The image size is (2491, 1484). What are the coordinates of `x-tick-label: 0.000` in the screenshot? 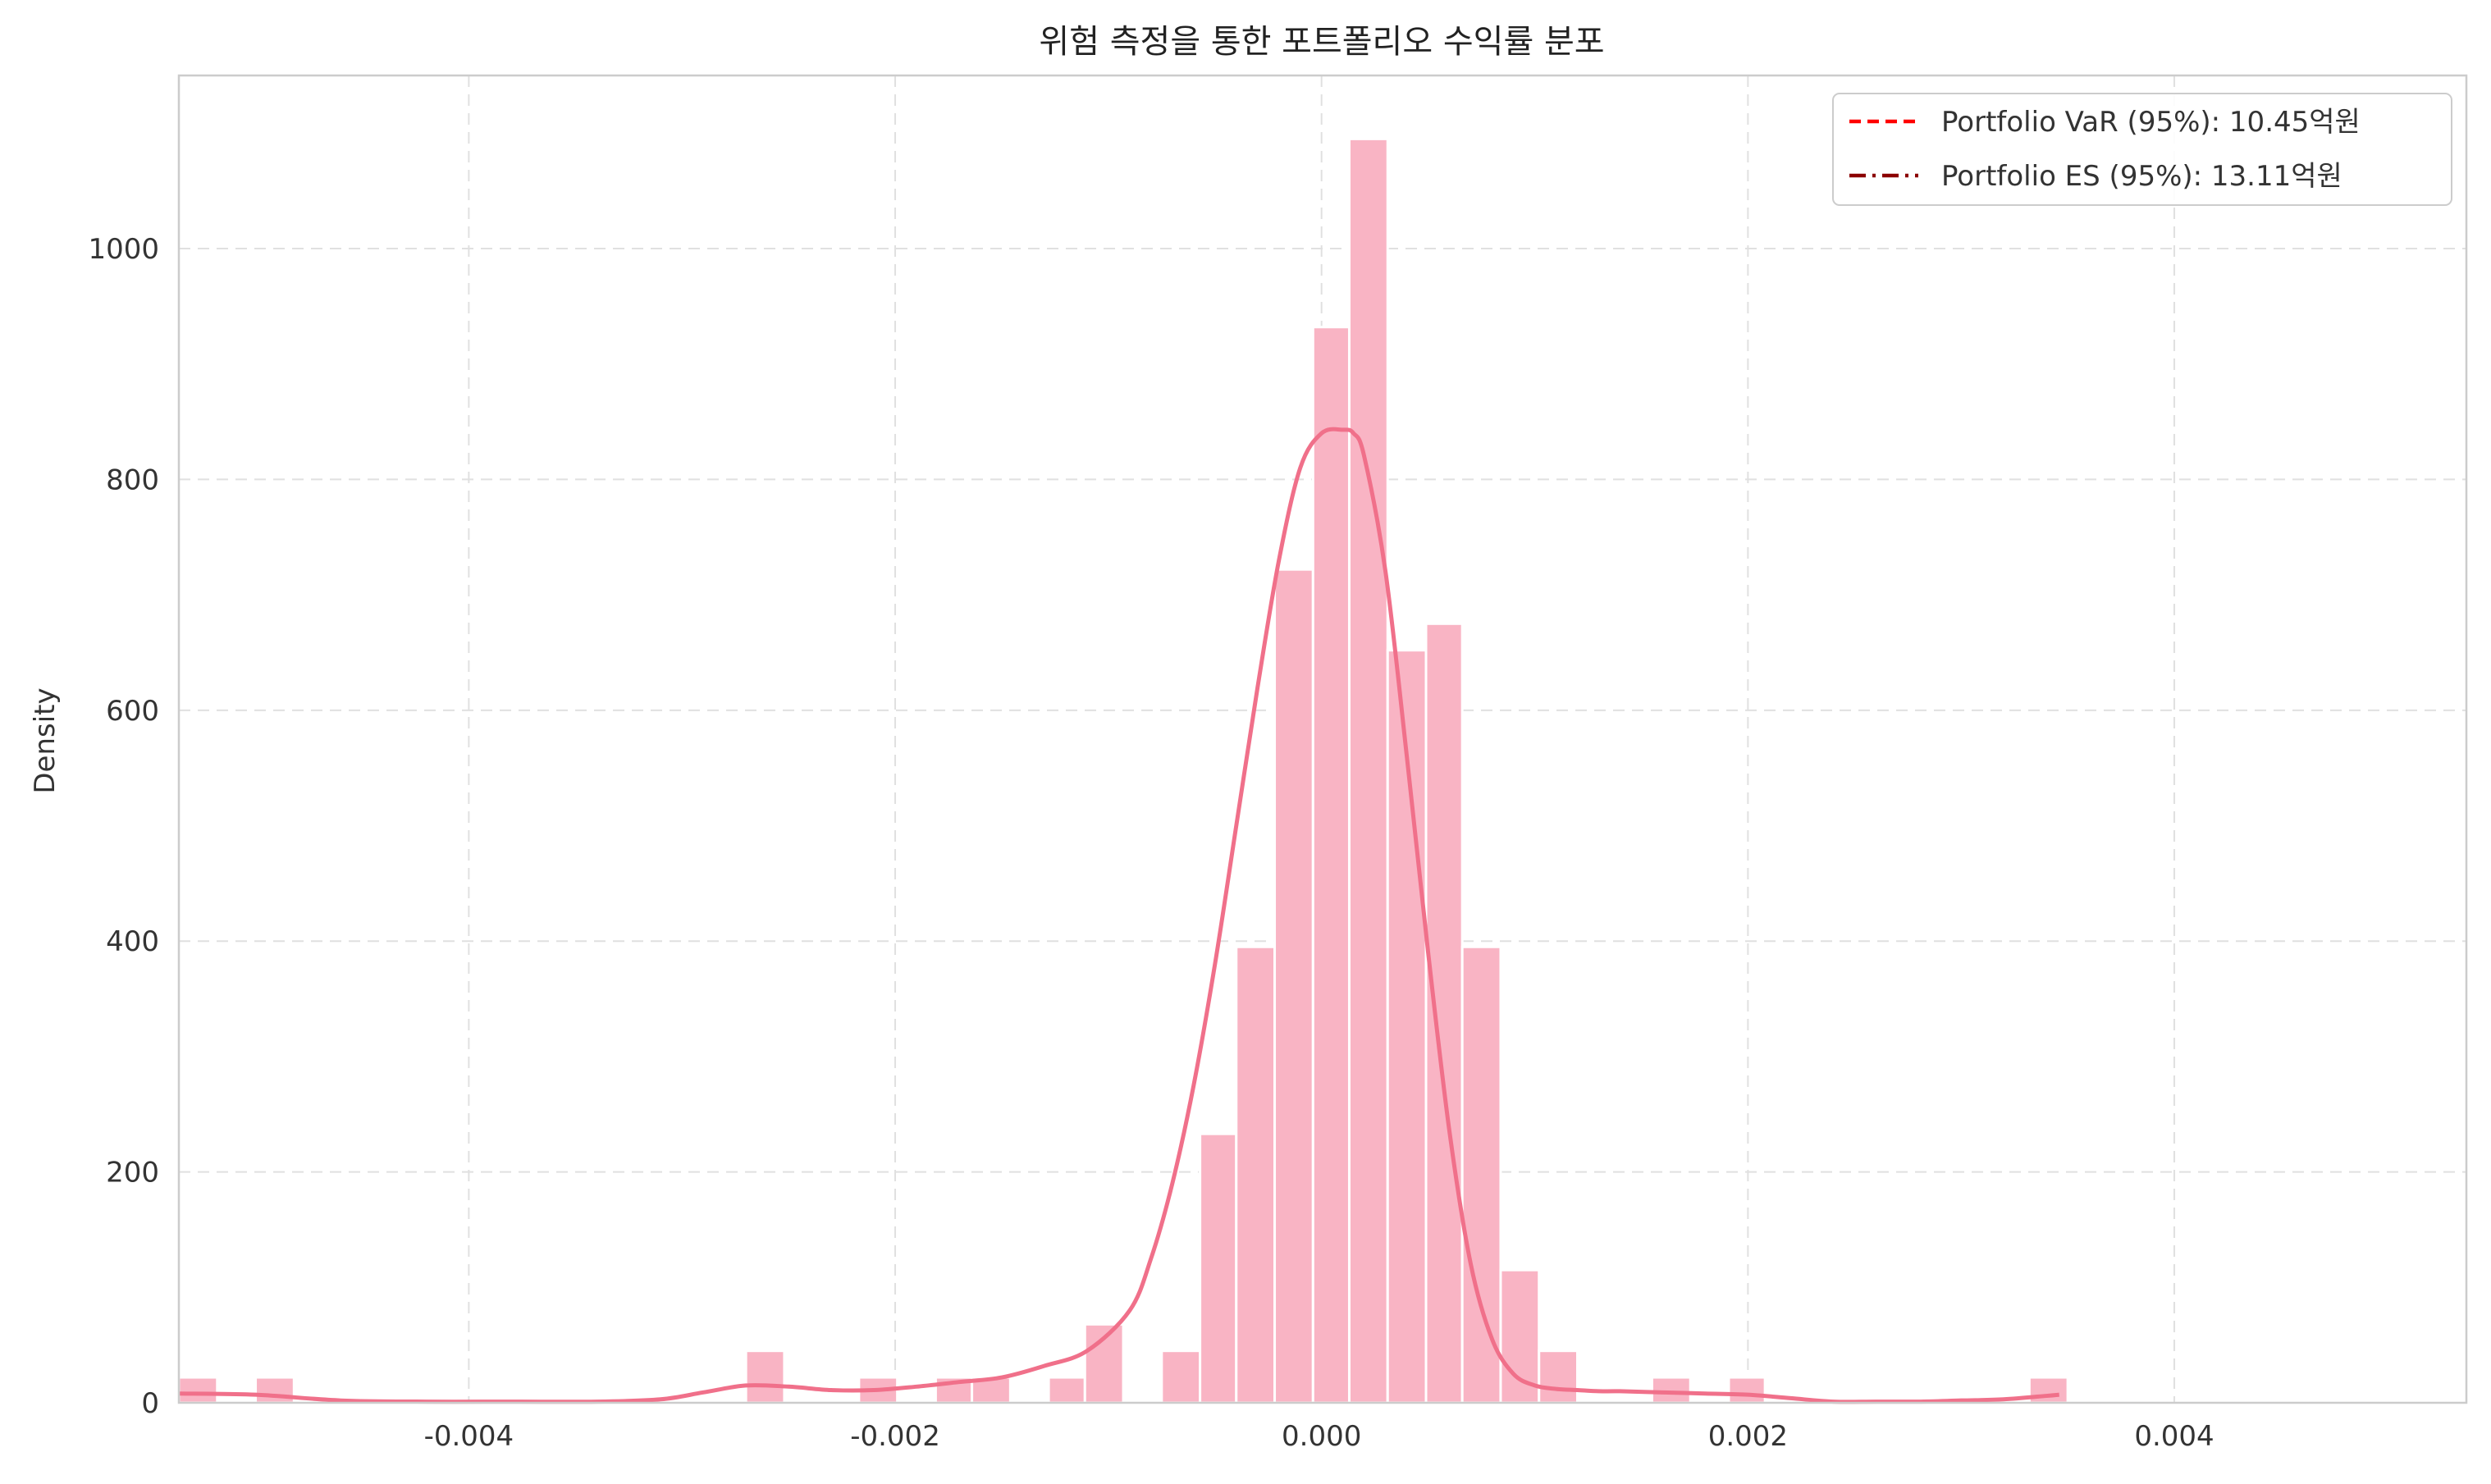 It's located at (1321, 1436).